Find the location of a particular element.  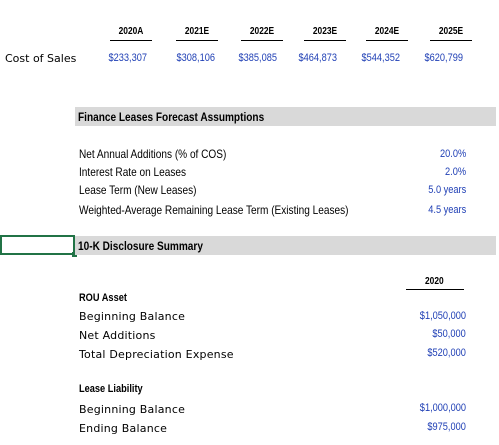

year-header-2021e: 2021E is located at coordinates (197, 33).